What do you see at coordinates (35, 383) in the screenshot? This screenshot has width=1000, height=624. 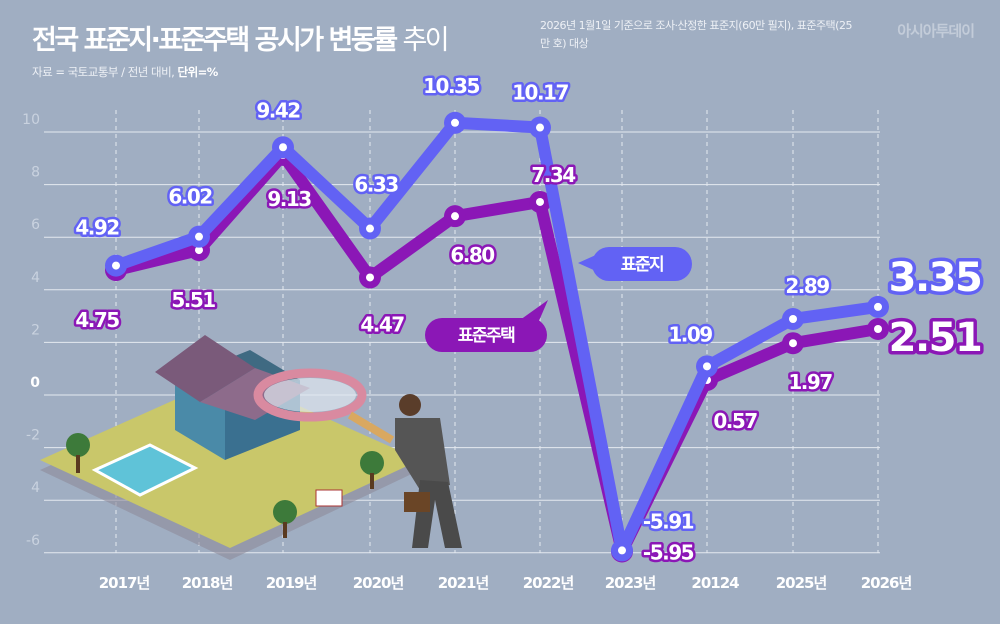 I see `y-tick-label: 0` at bounding box center [35, 383].